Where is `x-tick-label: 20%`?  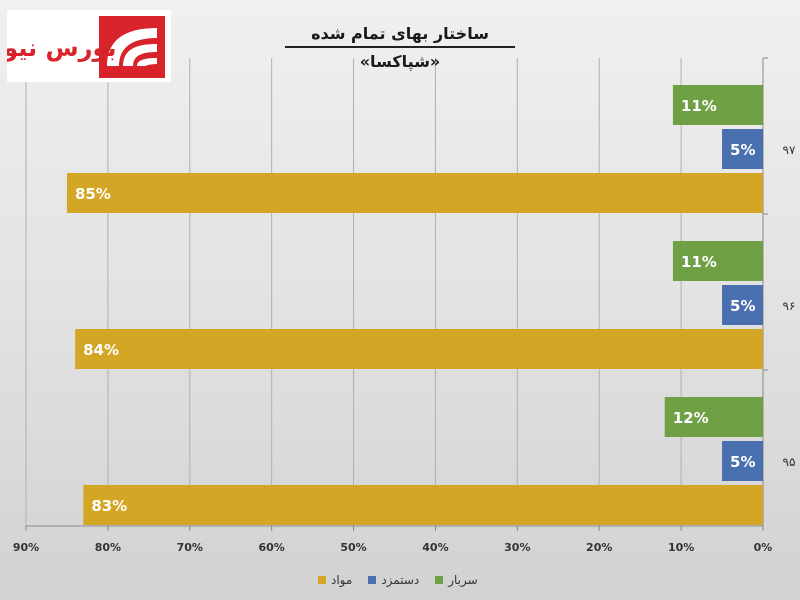
x-tick-label: 20% is located at coordinates (599, 547).